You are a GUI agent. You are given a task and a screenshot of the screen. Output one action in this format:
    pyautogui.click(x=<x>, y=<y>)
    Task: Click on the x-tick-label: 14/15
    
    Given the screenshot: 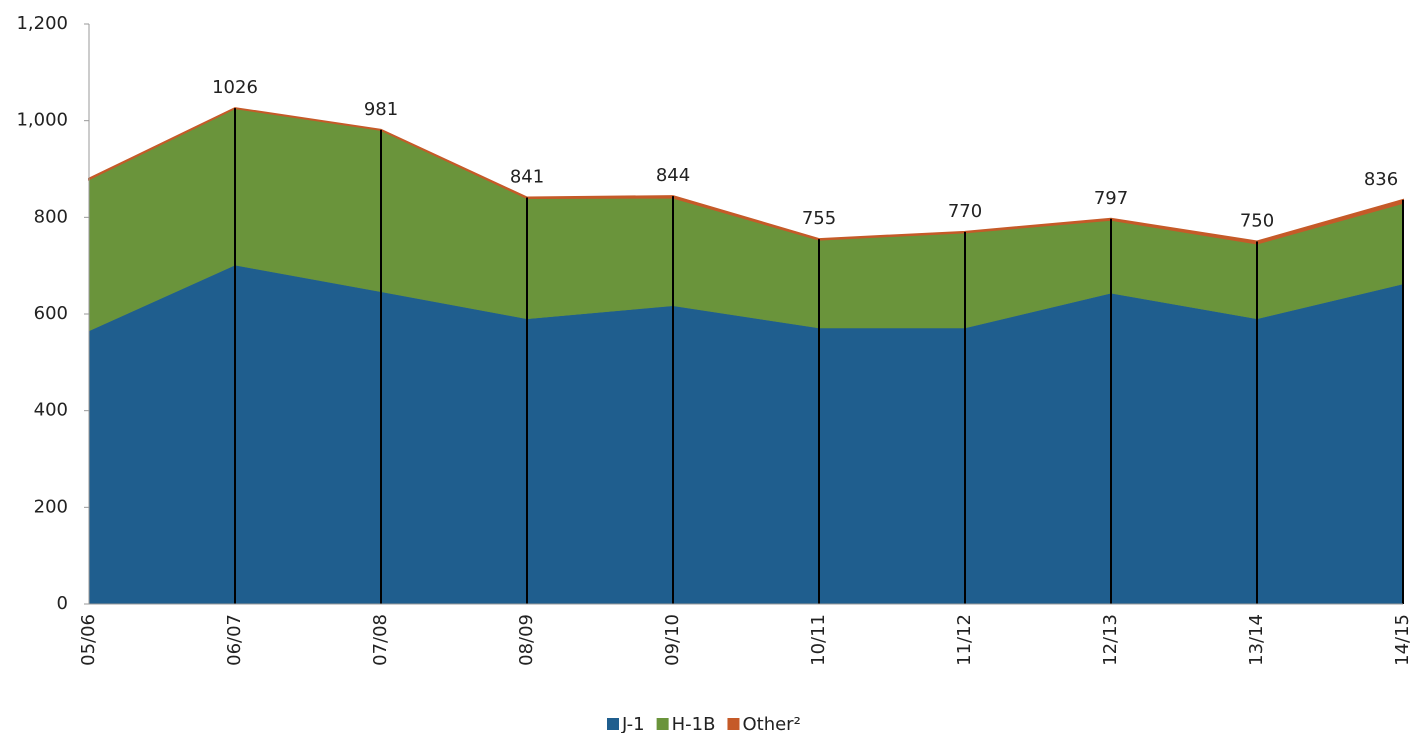 What is the action you would take?
    pyautogui.click(x=1402, y=640)
    